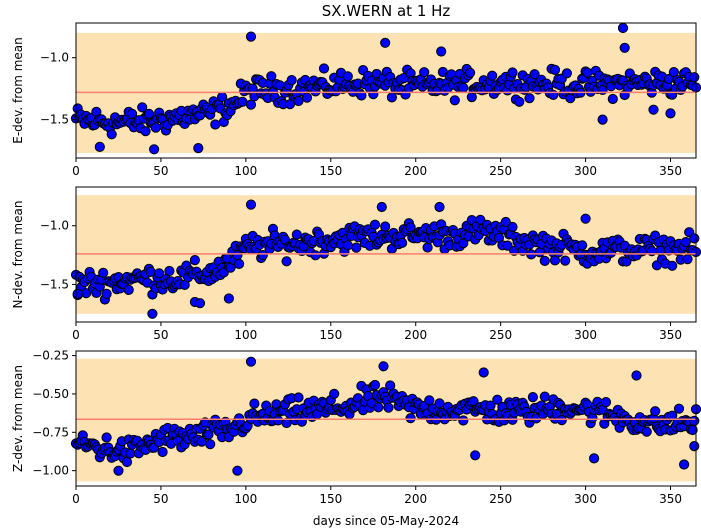  What do you see at coordinates (670, 335) in the screenshot?
I see `x-tick-label: 350` at bounding box center [670, 335].